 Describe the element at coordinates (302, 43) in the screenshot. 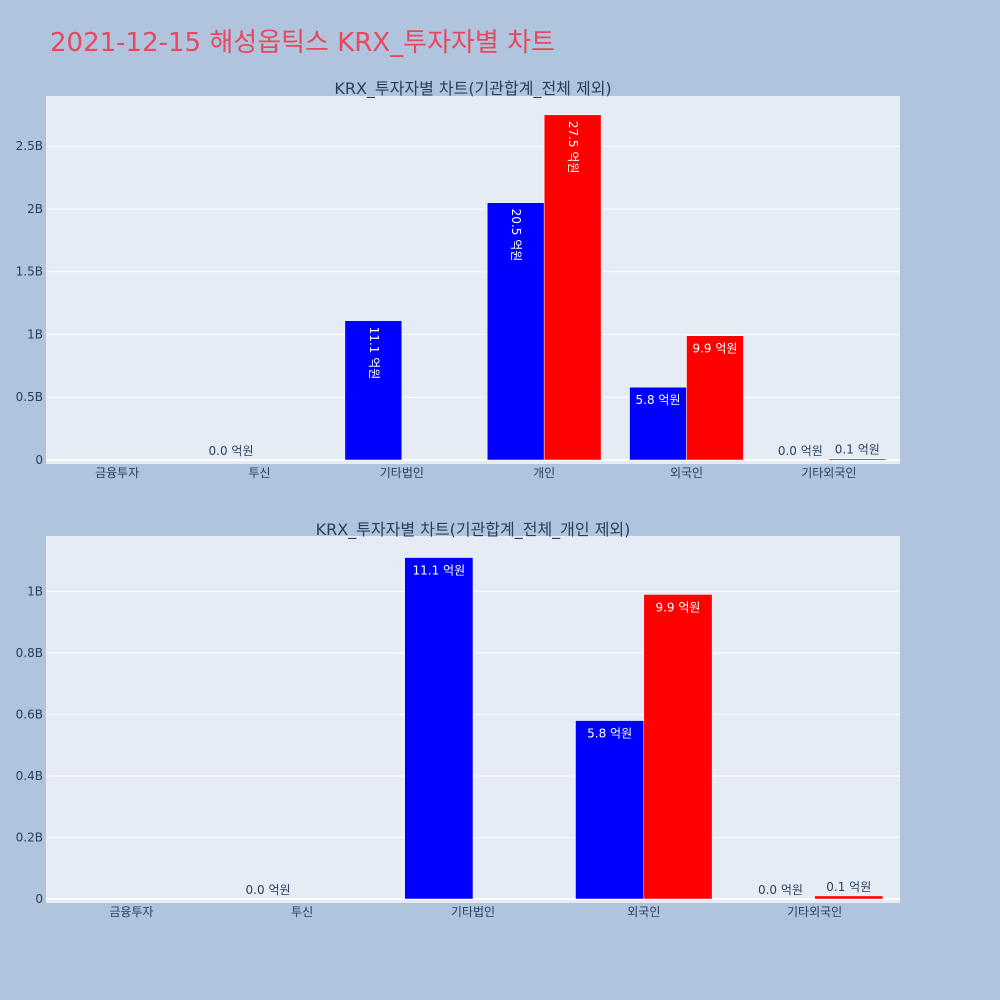

I see `page-title: 2021-12-15 해성옵틱스 KRX_투자자별 차트` at that location.